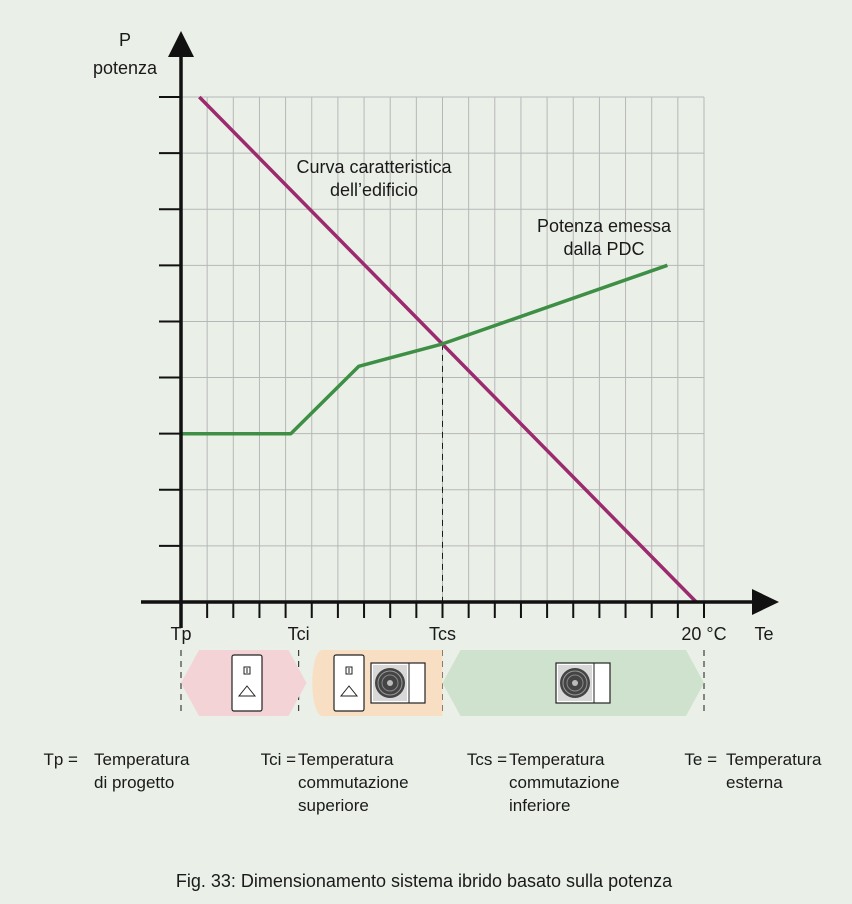 The image size is (852, 904). Describe the element at coordinates (374, 178) in the screenshot. I see `building-curve-label: Curva caratteristica dell’edificio` at that location.